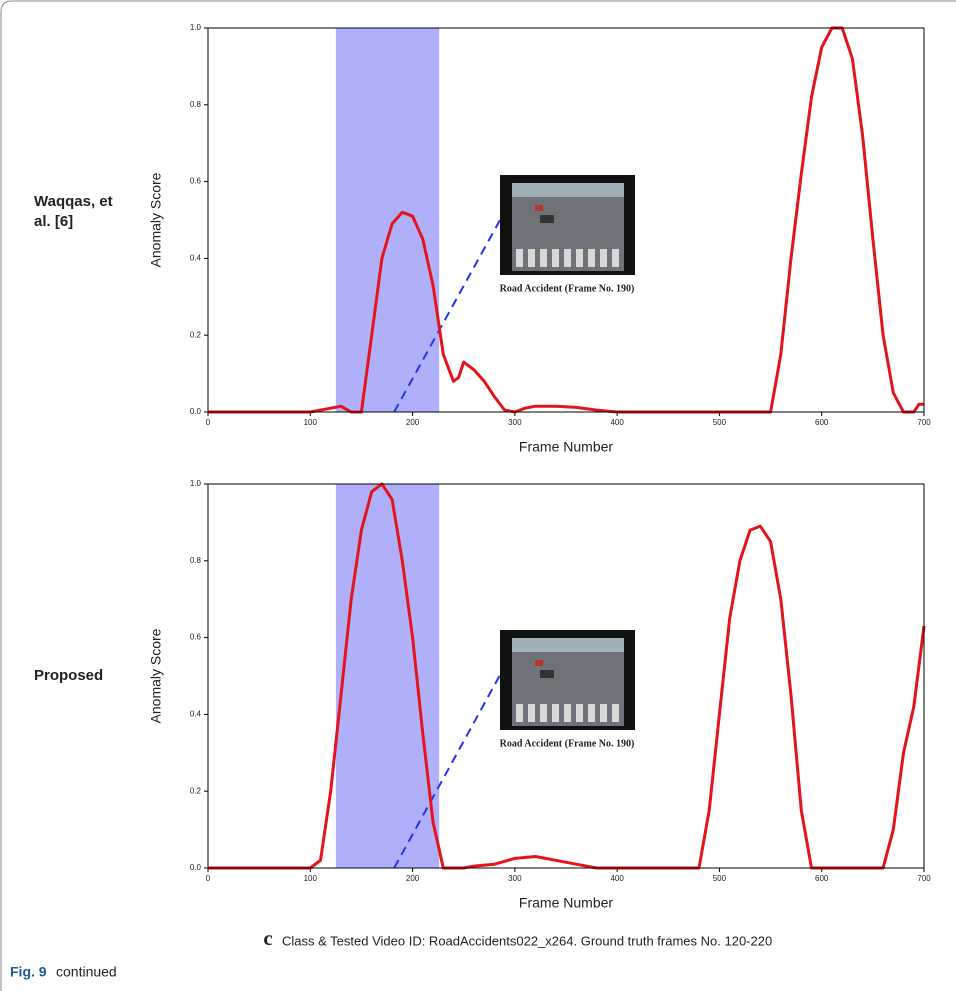 The height and width of the screenshot is (991, 956). What do you see at coordinates (28, 972) in the screenshot?
I see `figure-label: Fig. 9` at bounding box center [28, 972].